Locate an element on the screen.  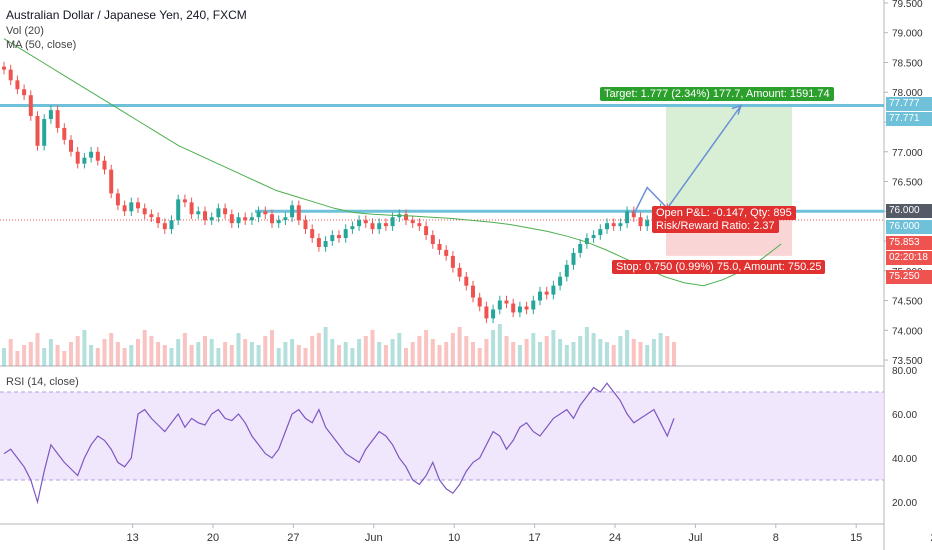
price-axis-tag: 75.853 is located at coordinates (909, 243).